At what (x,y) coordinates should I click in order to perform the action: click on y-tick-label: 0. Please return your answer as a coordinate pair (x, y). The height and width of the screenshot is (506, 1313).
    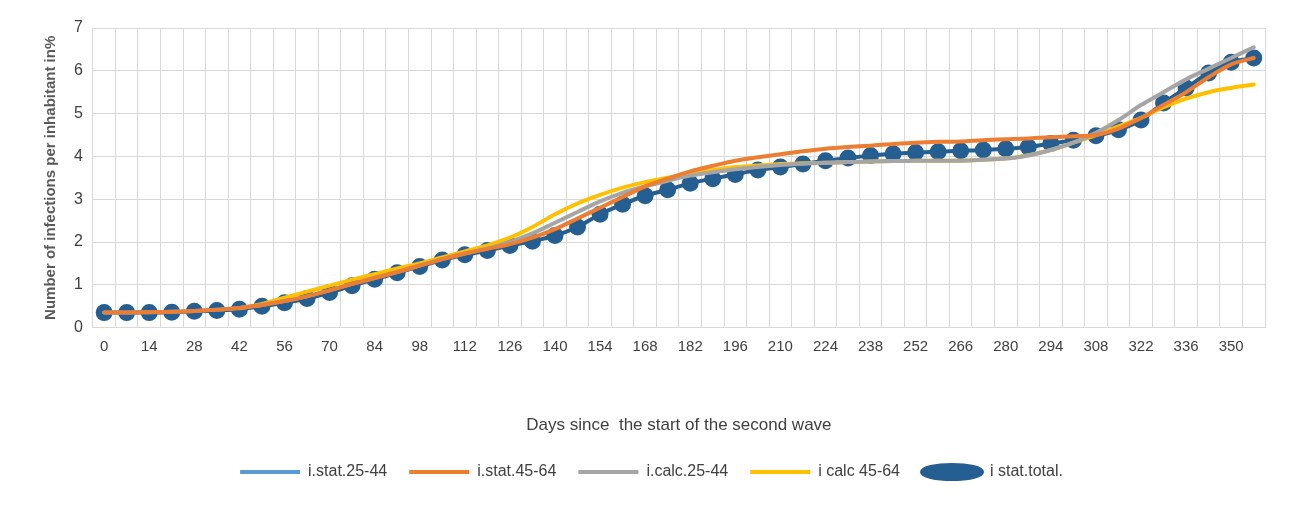
    Looking at the image, I should click on (78, 327).